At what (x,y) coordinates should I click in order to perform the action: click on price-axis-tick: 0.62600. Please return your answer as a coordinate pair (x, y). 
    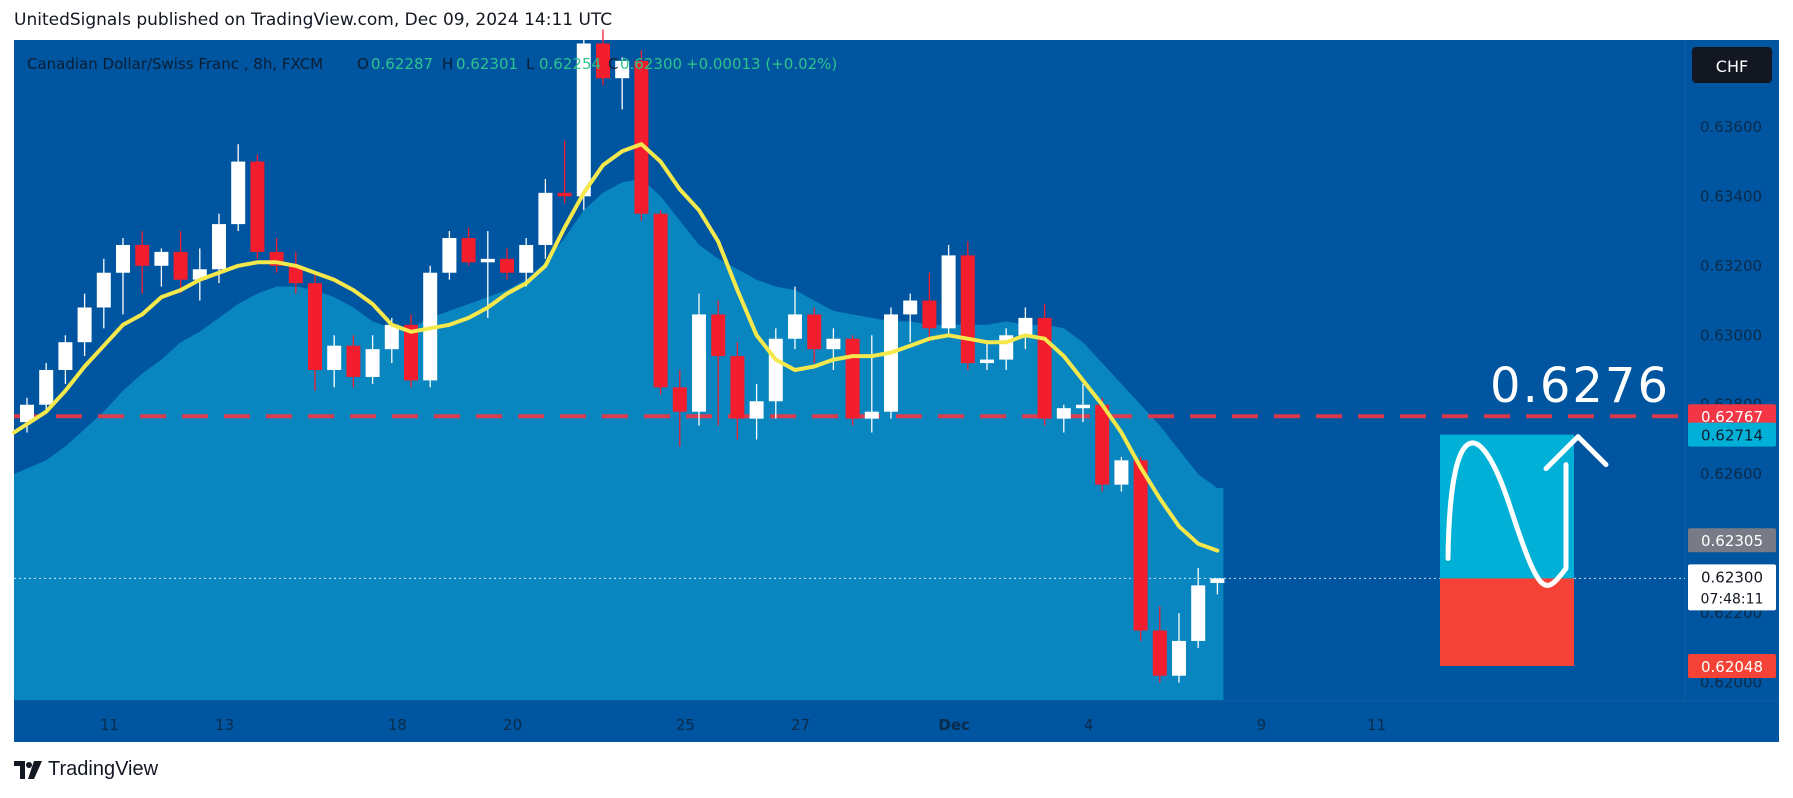
    Looking at the image, I should click on (1731, 474).